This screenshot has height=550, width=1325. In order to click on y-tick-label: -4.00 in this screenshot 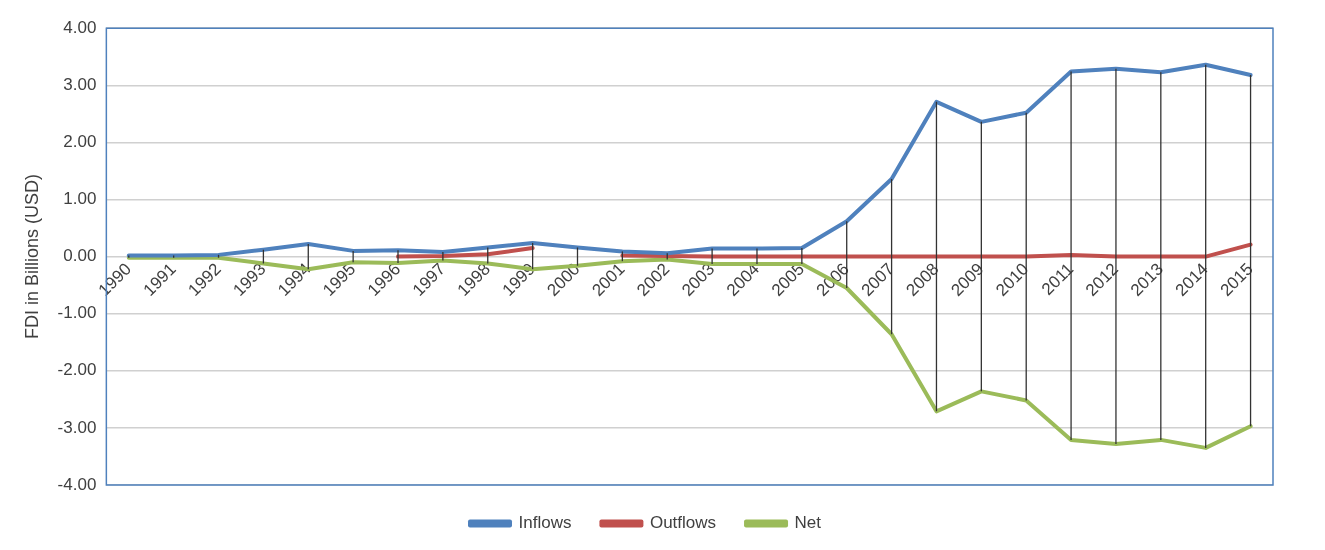, I will do `click(77, 484)`.